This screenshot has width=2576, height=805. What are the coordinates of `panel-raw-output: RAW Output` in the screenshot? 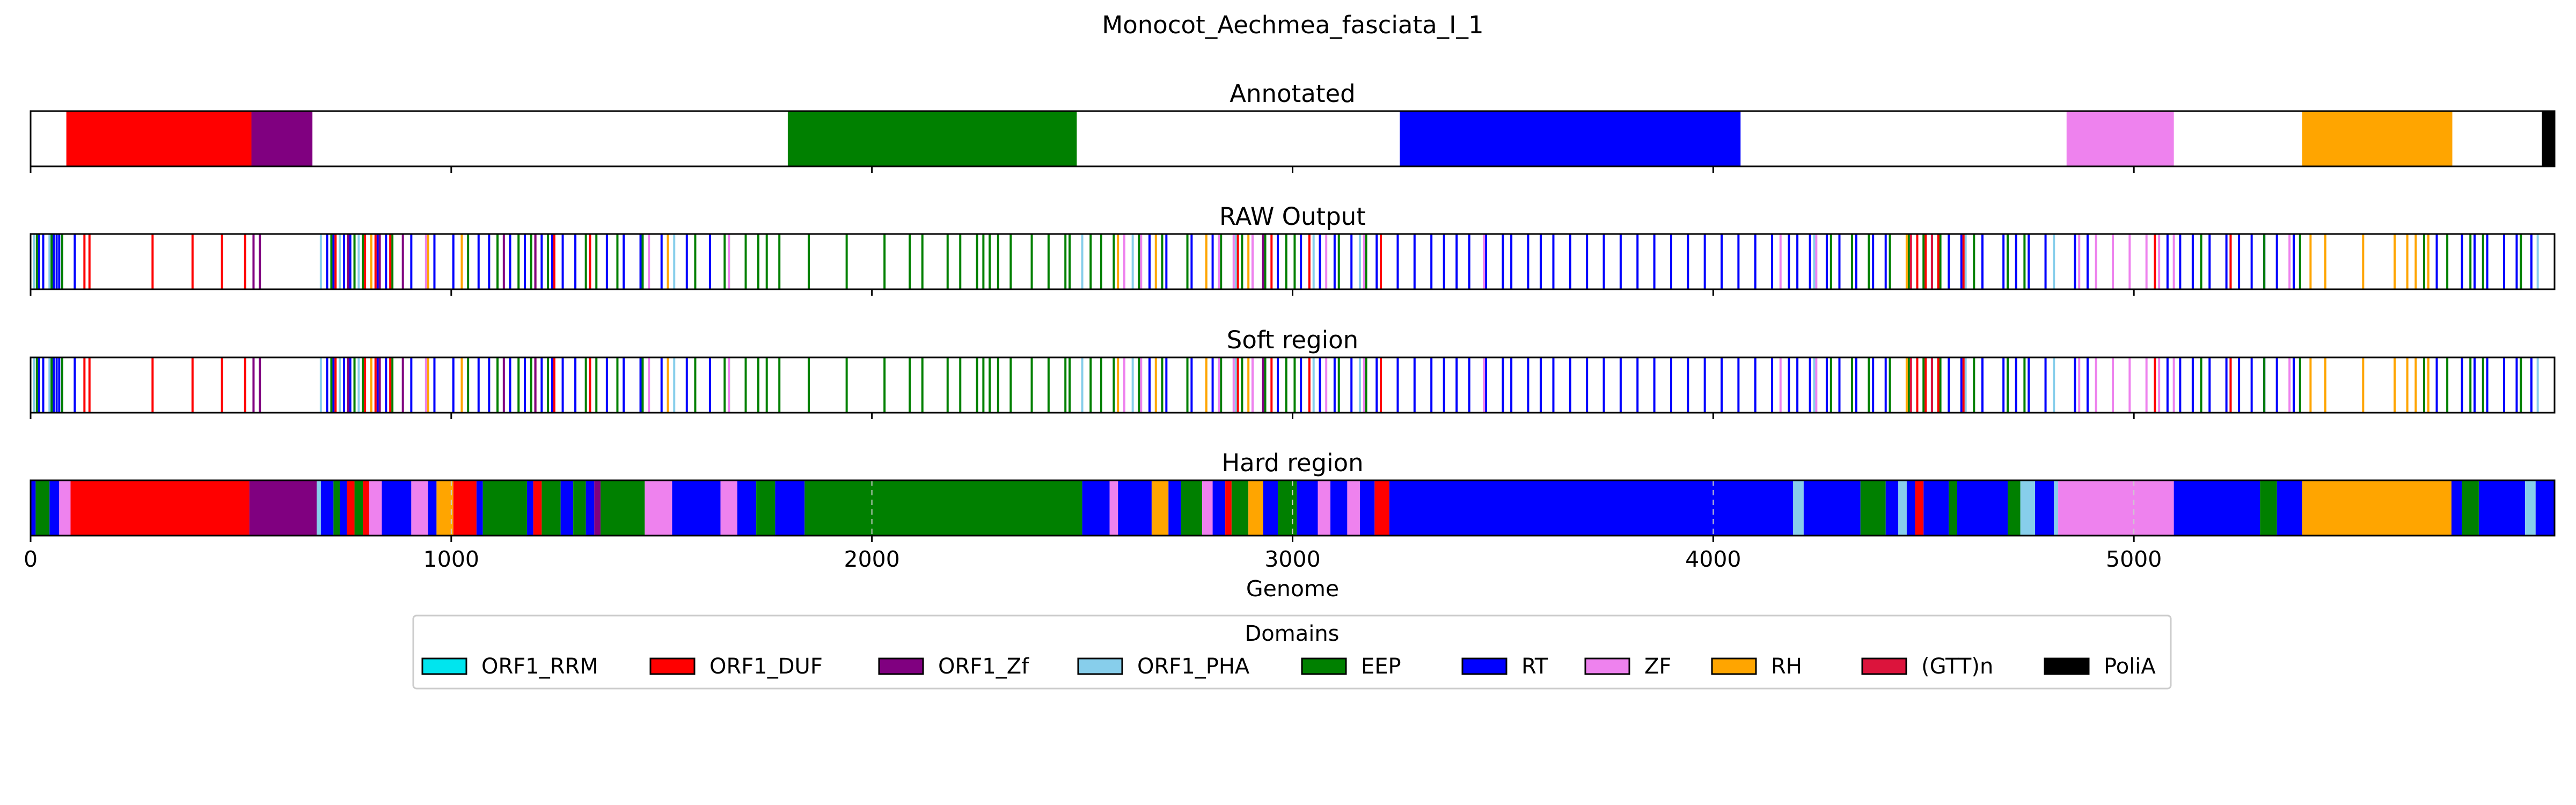 It's located at (1293, 249).